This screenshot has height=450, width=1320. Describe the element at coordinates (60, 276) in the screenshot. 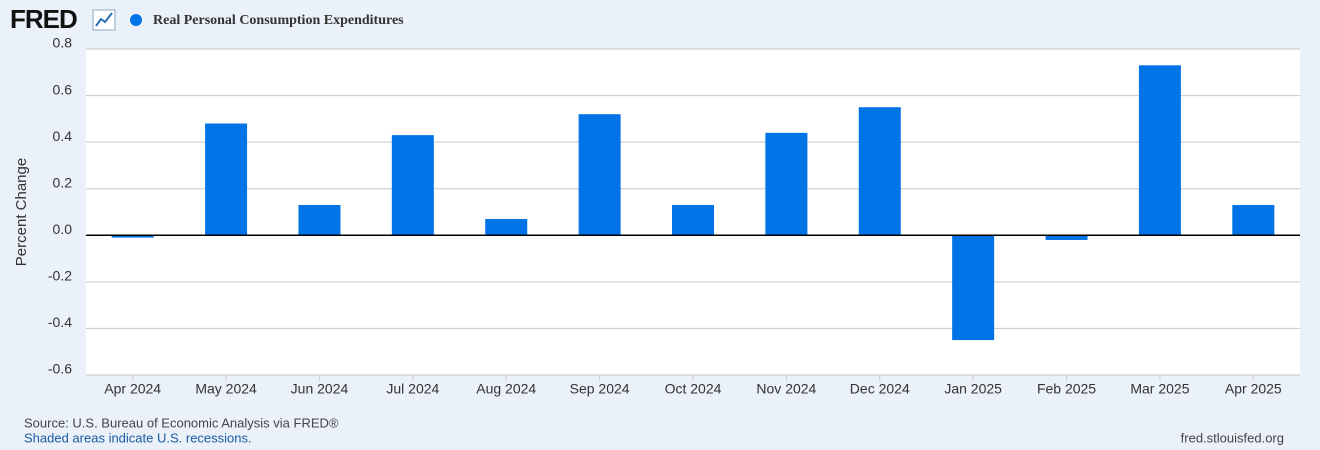

I see `y-tick-label: -0.2` at that location.